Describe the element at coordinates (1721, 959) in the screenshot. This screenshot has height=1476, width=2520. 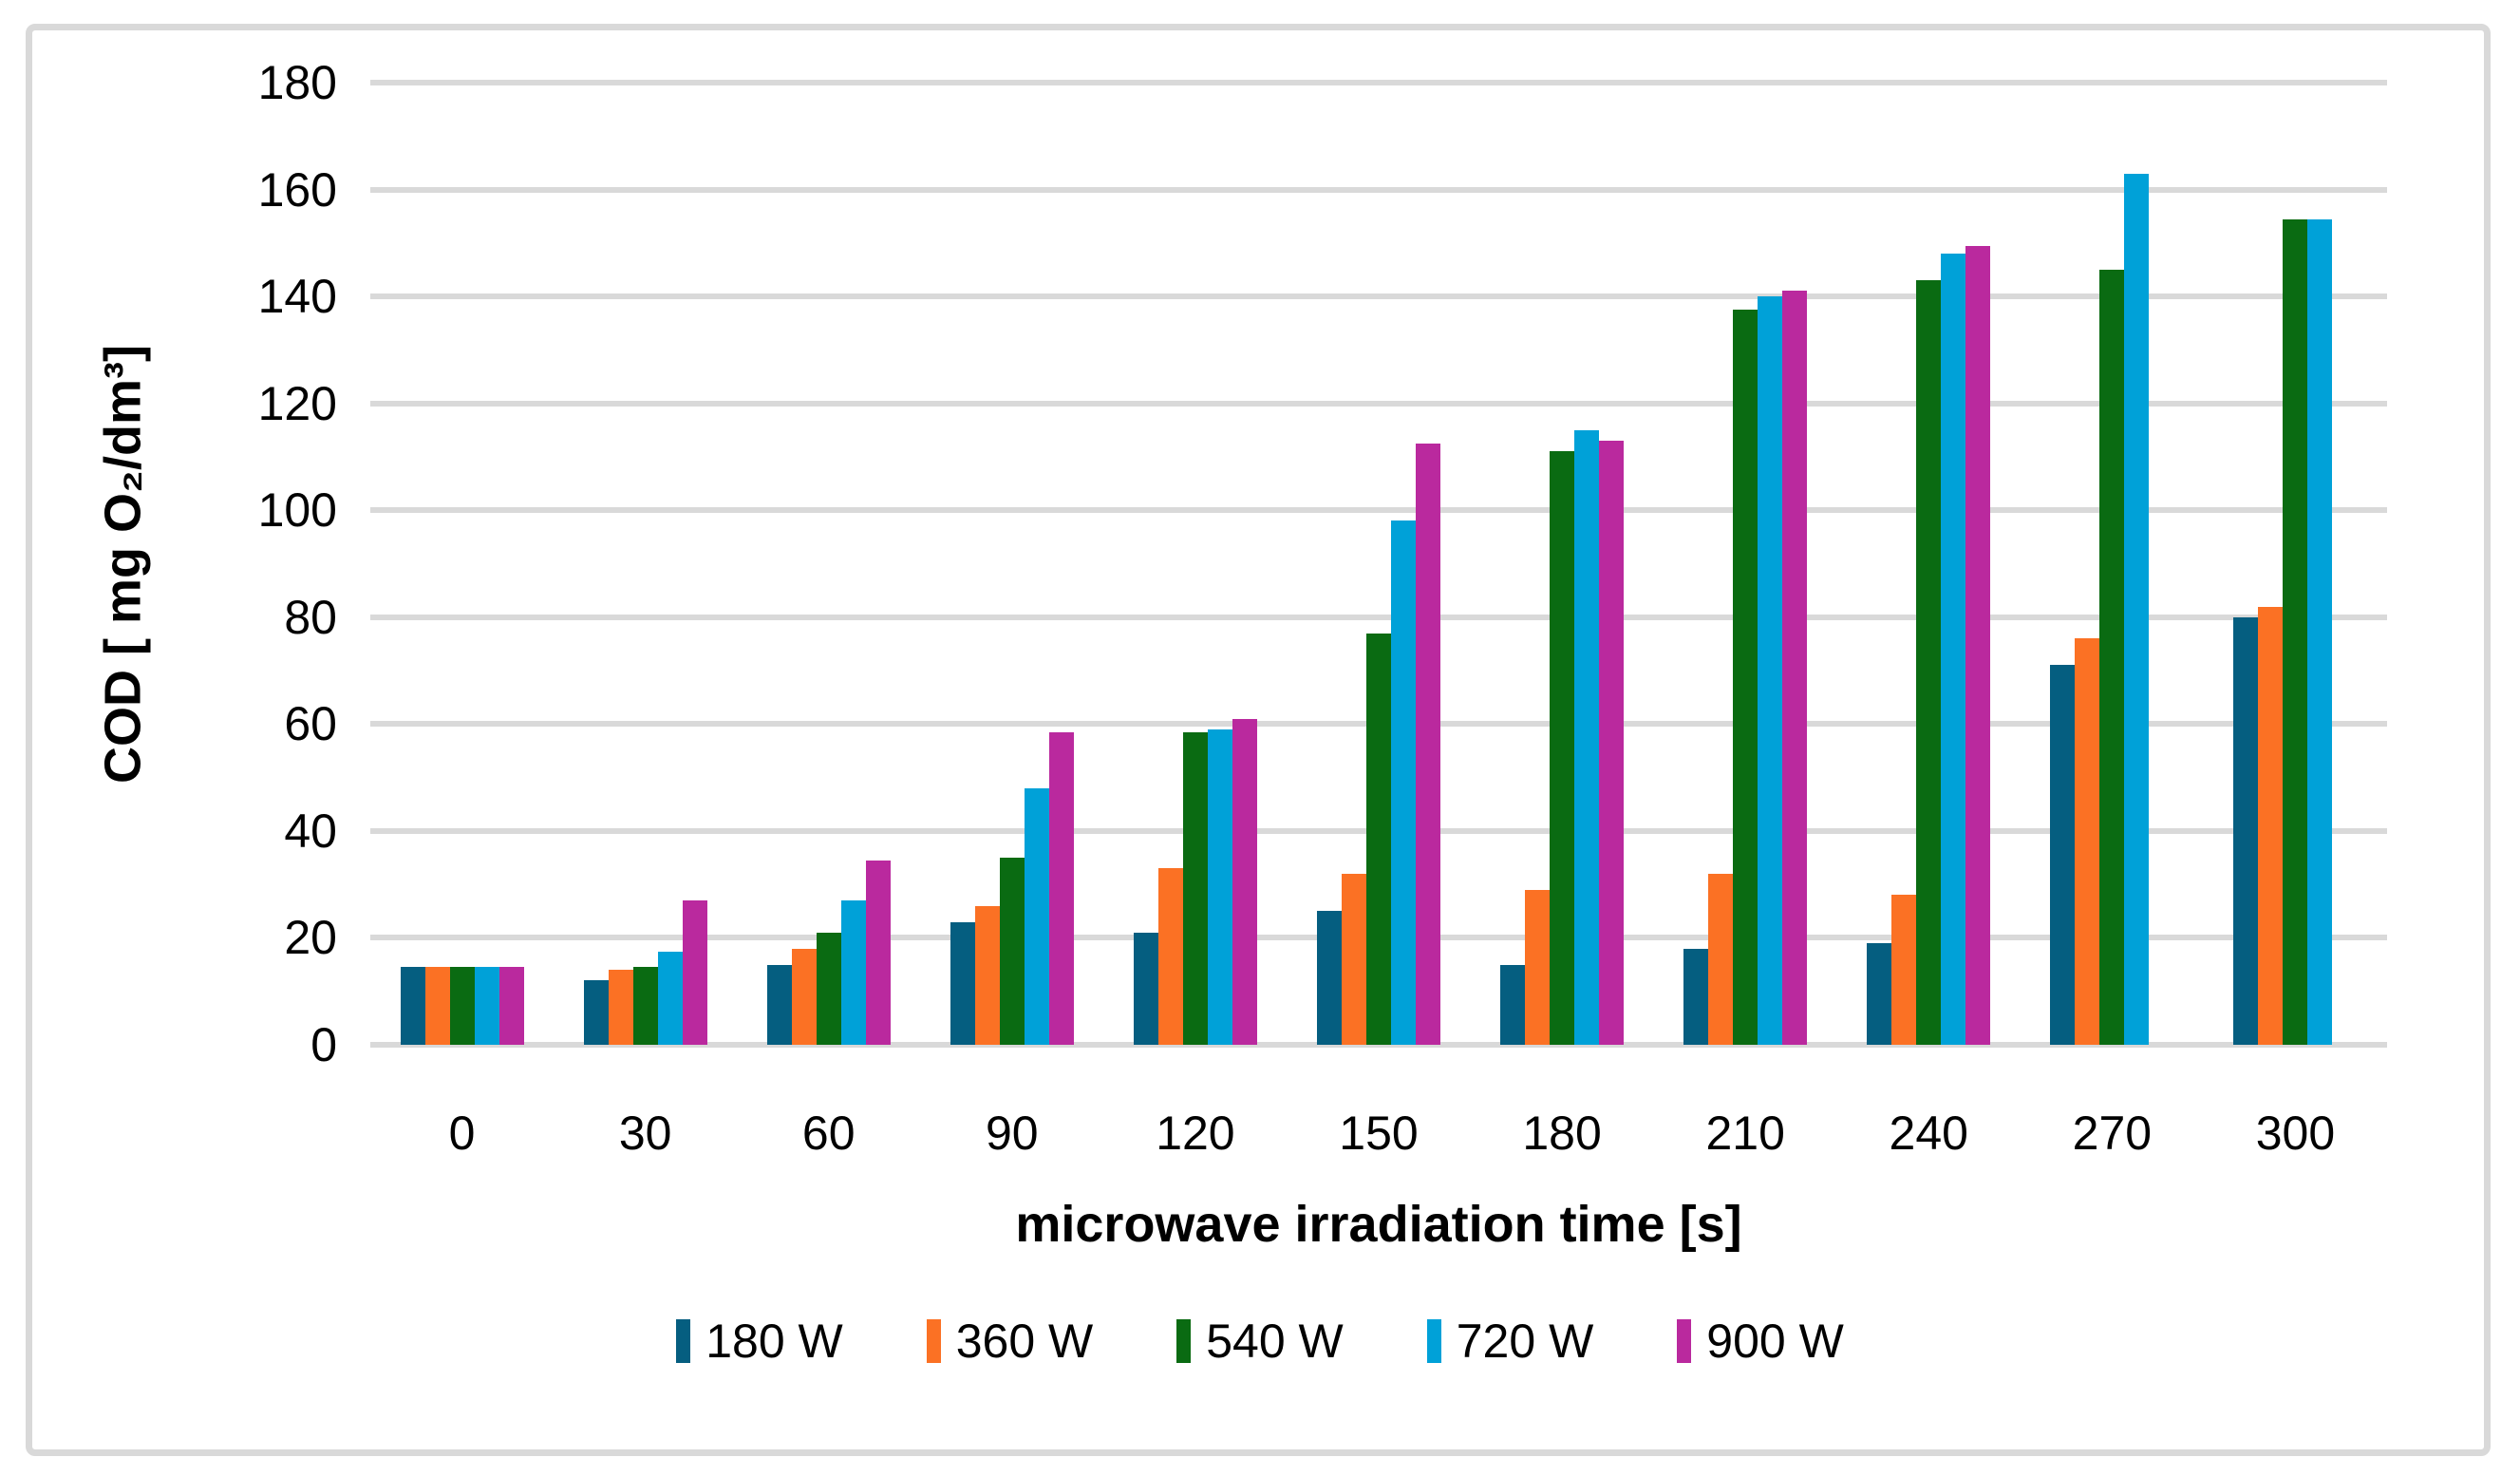
I see `bar-360W-t210` at that location.